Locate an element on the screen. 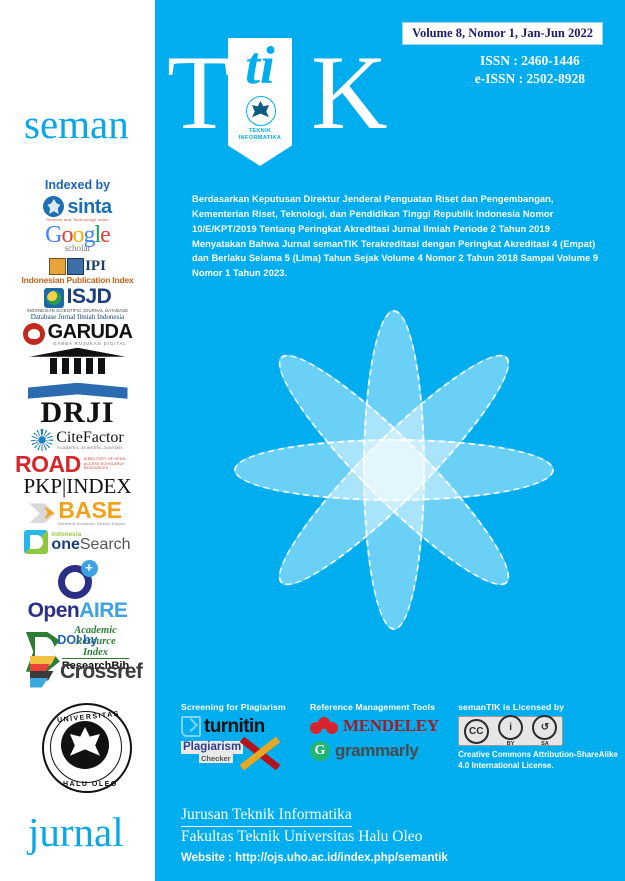 The height and width of the screenshot is (881, 625). cc-sa-icon: ↺ is located at coordinates (545, 728).